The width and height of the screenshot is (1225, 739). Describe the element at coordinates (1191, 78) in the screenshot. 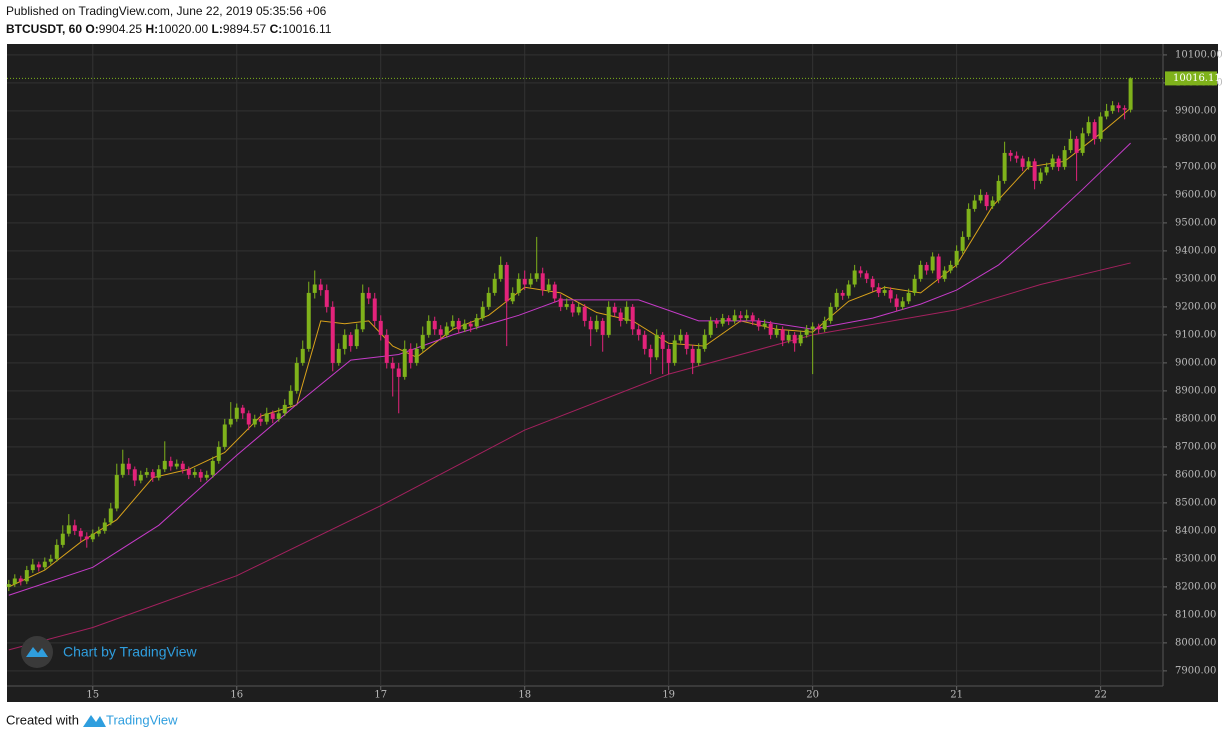

I see `last-price-box` at that location.